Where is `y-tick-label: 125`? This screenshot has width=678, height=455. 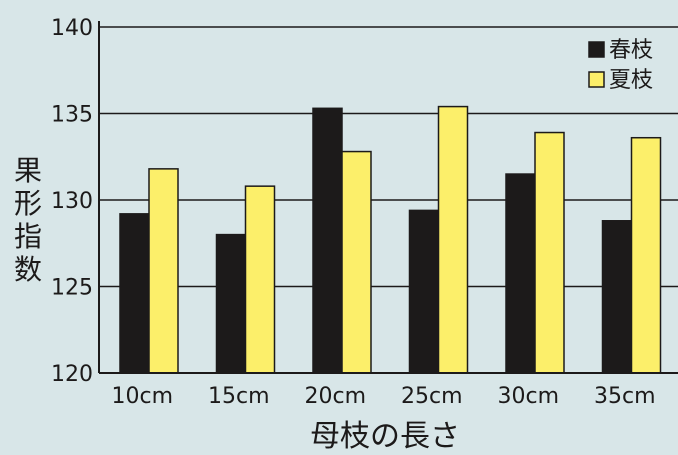 y-tick-label: 125 is located at coordinates (72, 288).